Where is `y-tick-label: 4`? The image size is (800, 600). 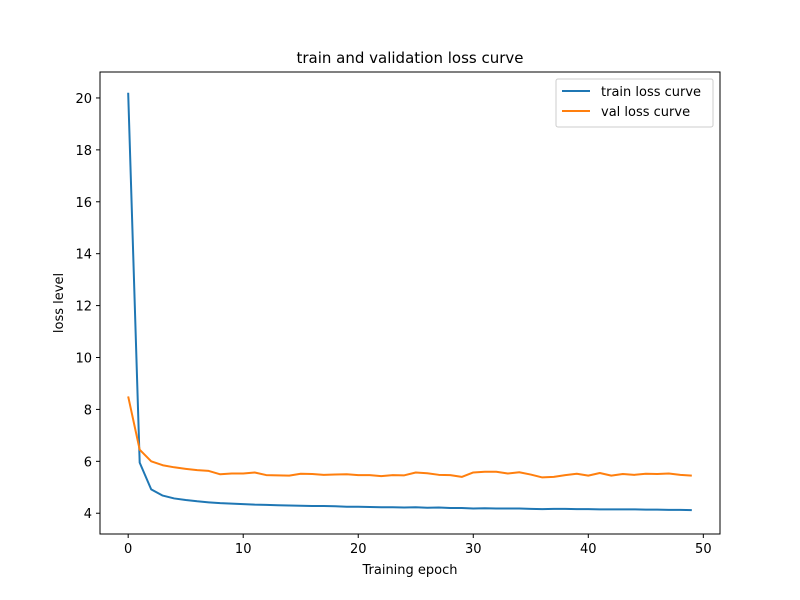 y-tick-label: 4 is located at coordinates (88, 514).